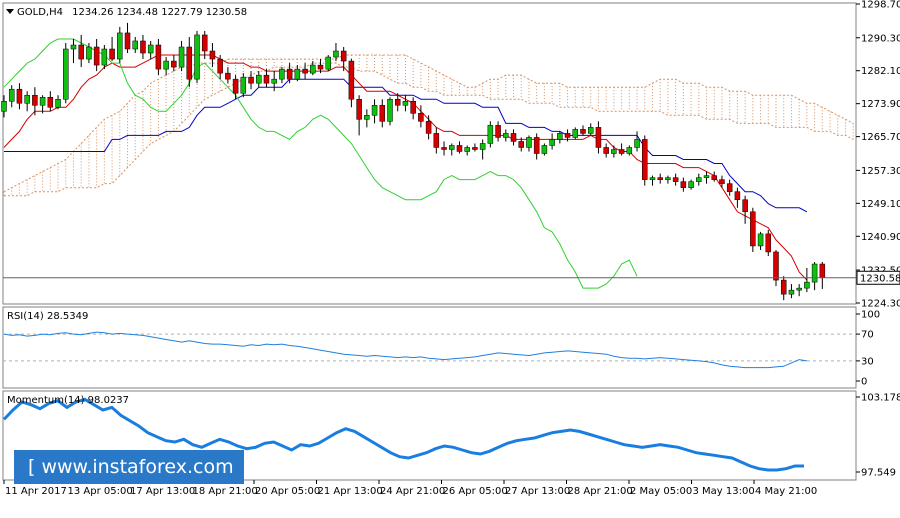 Image resolution: width=900 pixels, height=518 pixels. Describe the element at coordinates (880, 71) in the screenshot. I see `y-tick-label: 1282.10` at that location.